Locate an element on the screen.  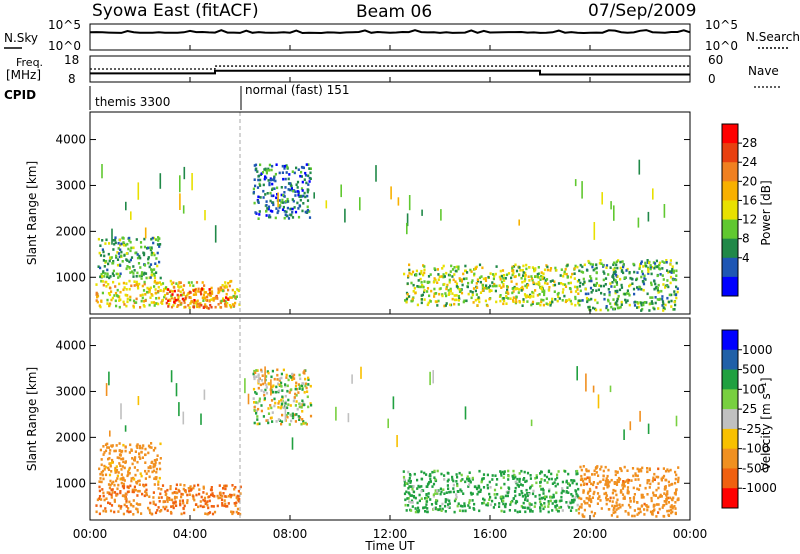
nsky-line is located at coordinates (390, 32).